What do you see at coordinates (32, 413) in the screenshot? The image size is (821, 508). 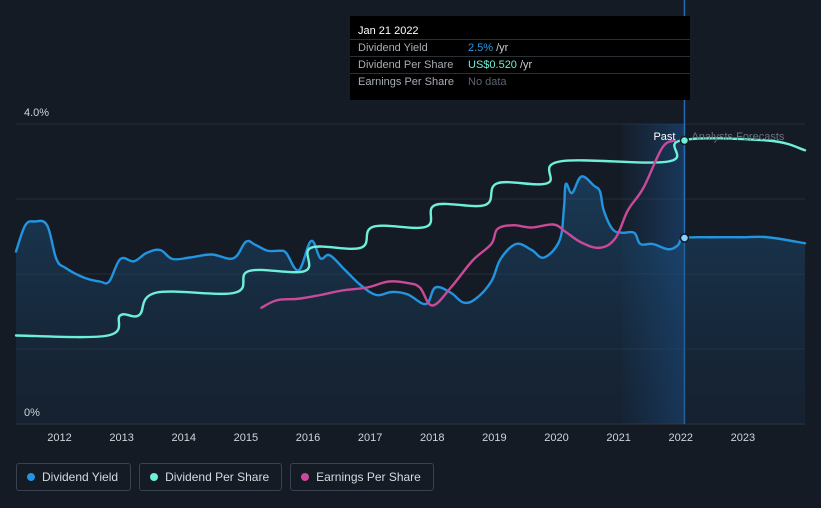 I see `y-tick-label: 0%` at bounding box center [32, 413].